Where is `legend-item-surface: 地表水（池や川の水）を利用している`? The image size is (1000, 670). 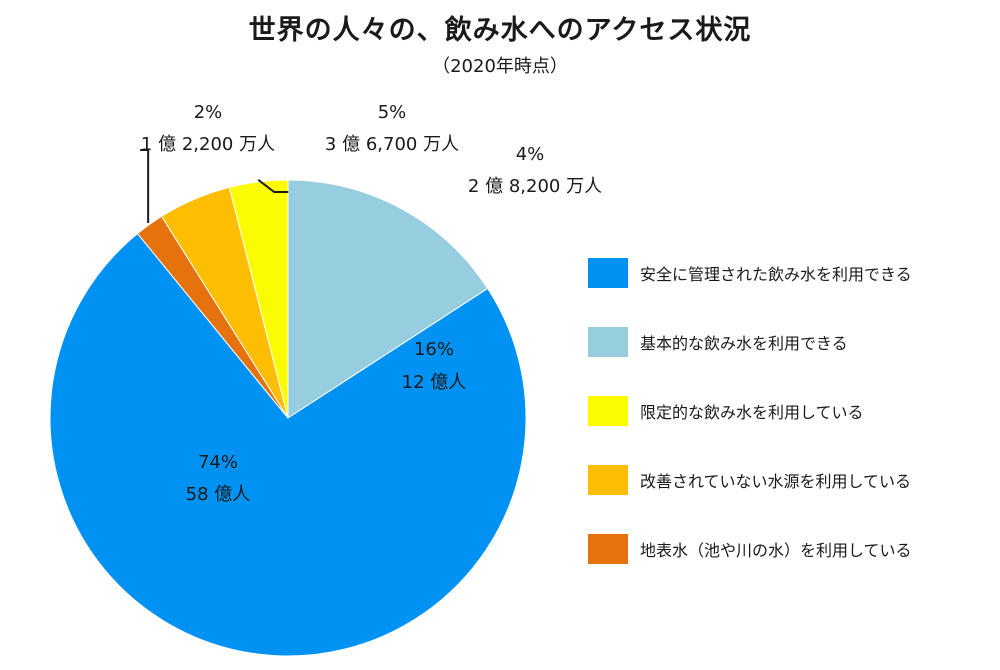 legend-item-surface: 地表水（池や川の水）を利用している is located at coordinates (750, 549).